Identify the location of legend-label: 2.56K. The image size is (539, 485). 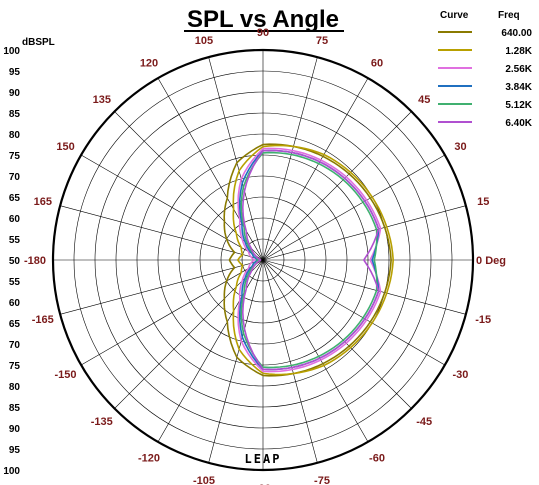
(518, 69).